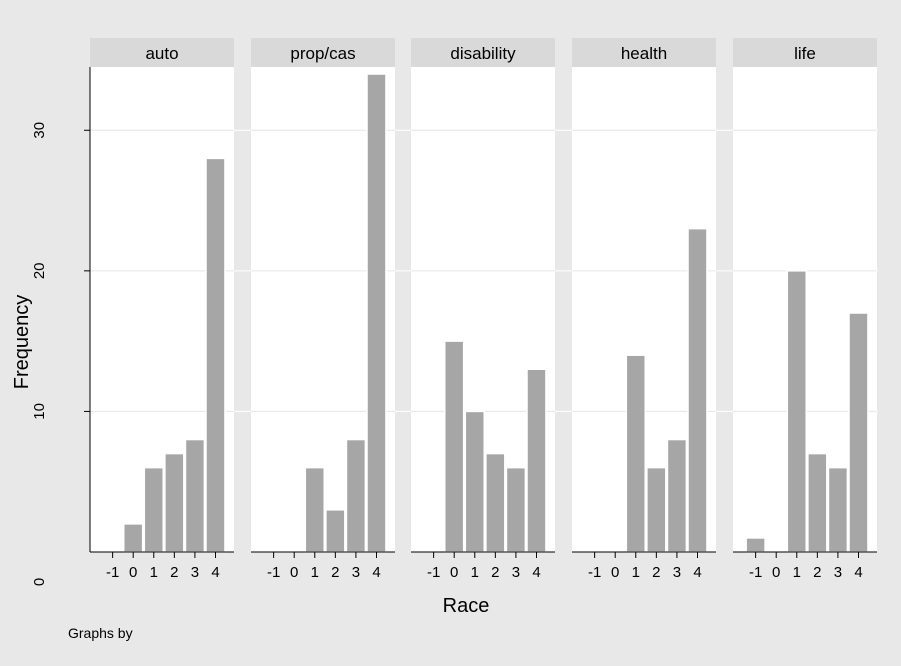 The image size is (901, 666). What do you see at coordinates (466, 606) in the screenshot?
I see `x-axis-title: Race` at bounding box center [466, 606].